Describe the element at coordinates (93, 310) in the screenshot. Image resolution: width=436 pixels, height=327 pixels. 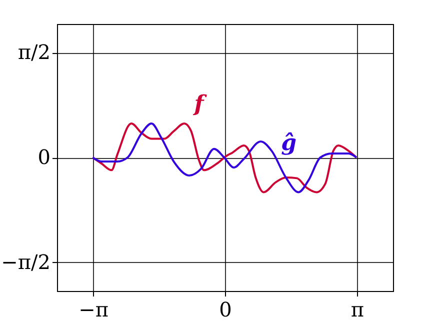
I see `x-tick-label: −π` at that location.